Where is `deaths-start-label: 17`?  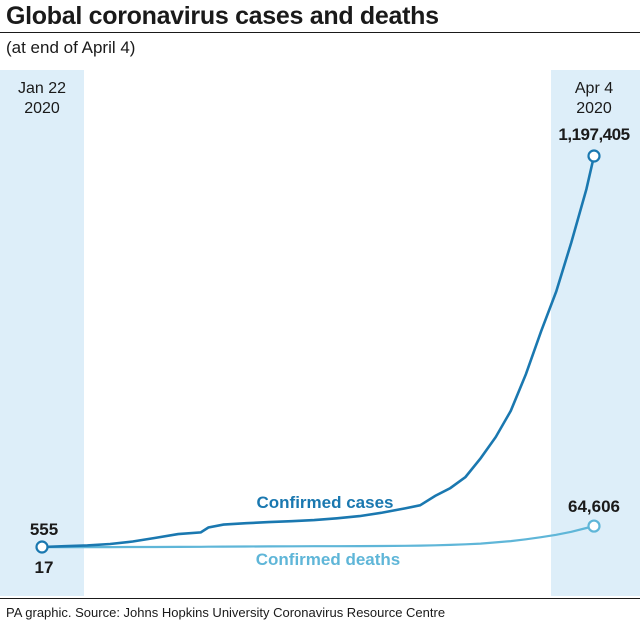
deaths-start-label: 17 is located at coordinates (44, 567).